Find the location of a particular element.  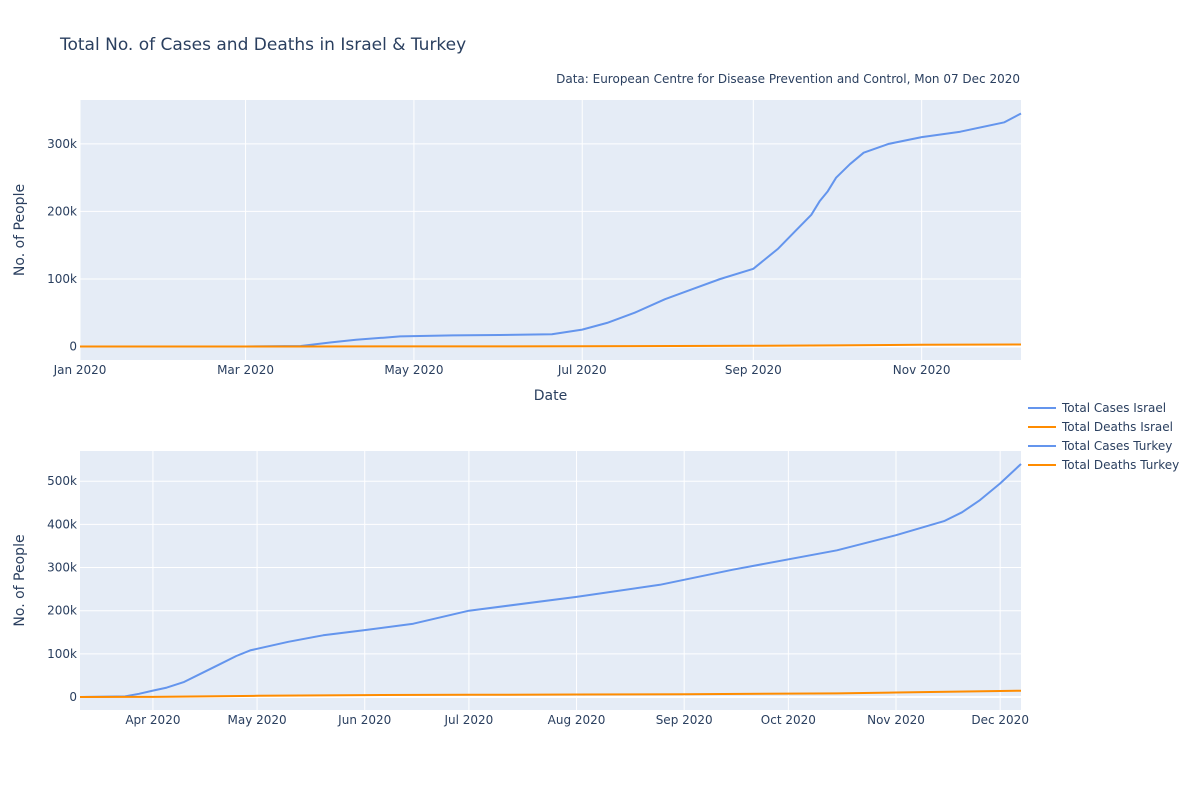

x-tick-label: Jun 2020 is located at coordinates (364, 720).